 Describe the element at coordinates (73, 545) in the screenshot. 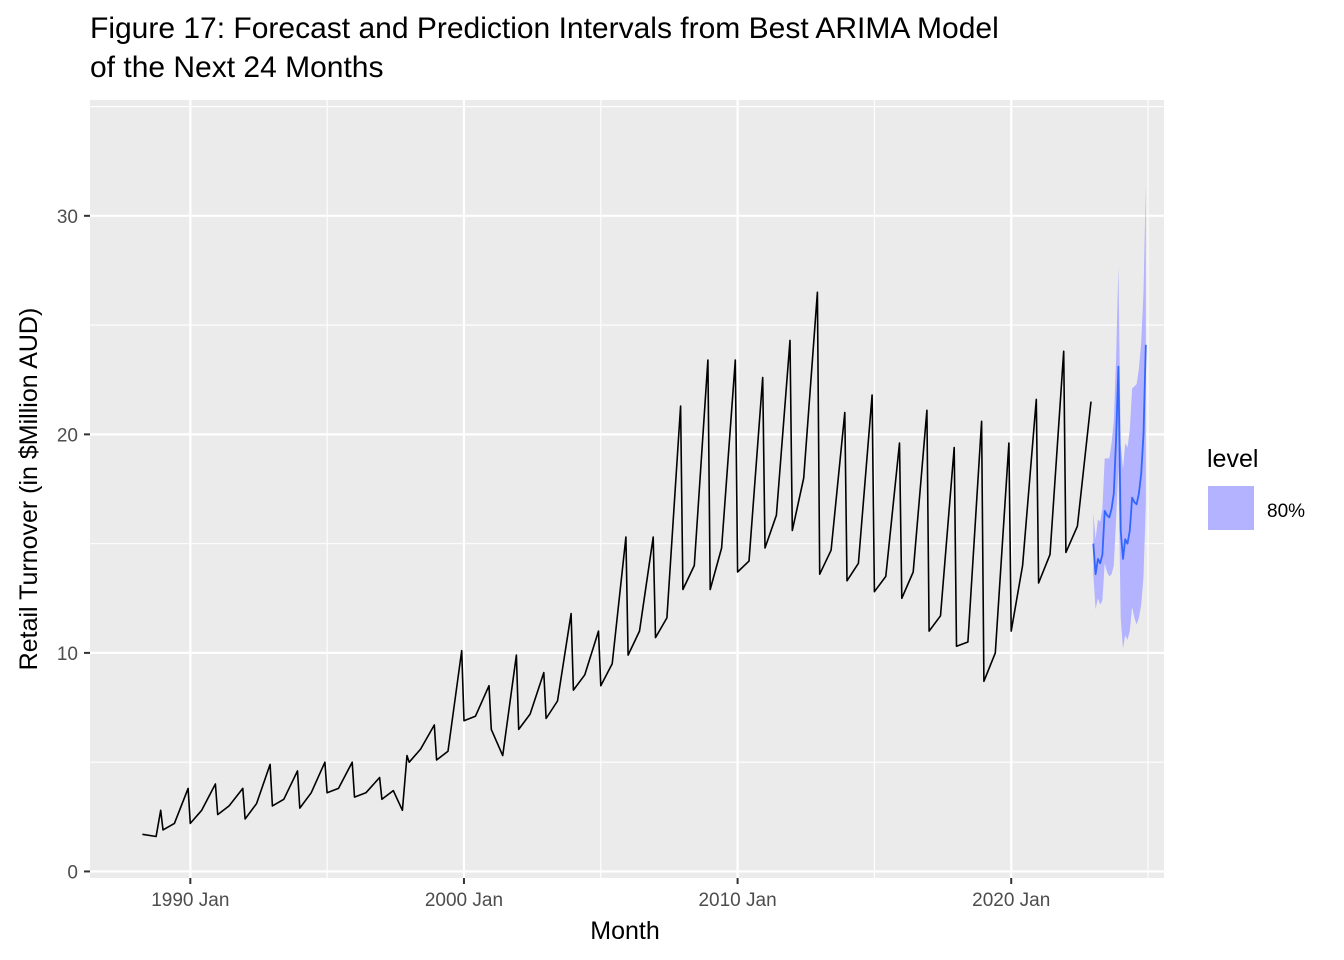

I see `y-axis: 0 10 20 30` at that location.